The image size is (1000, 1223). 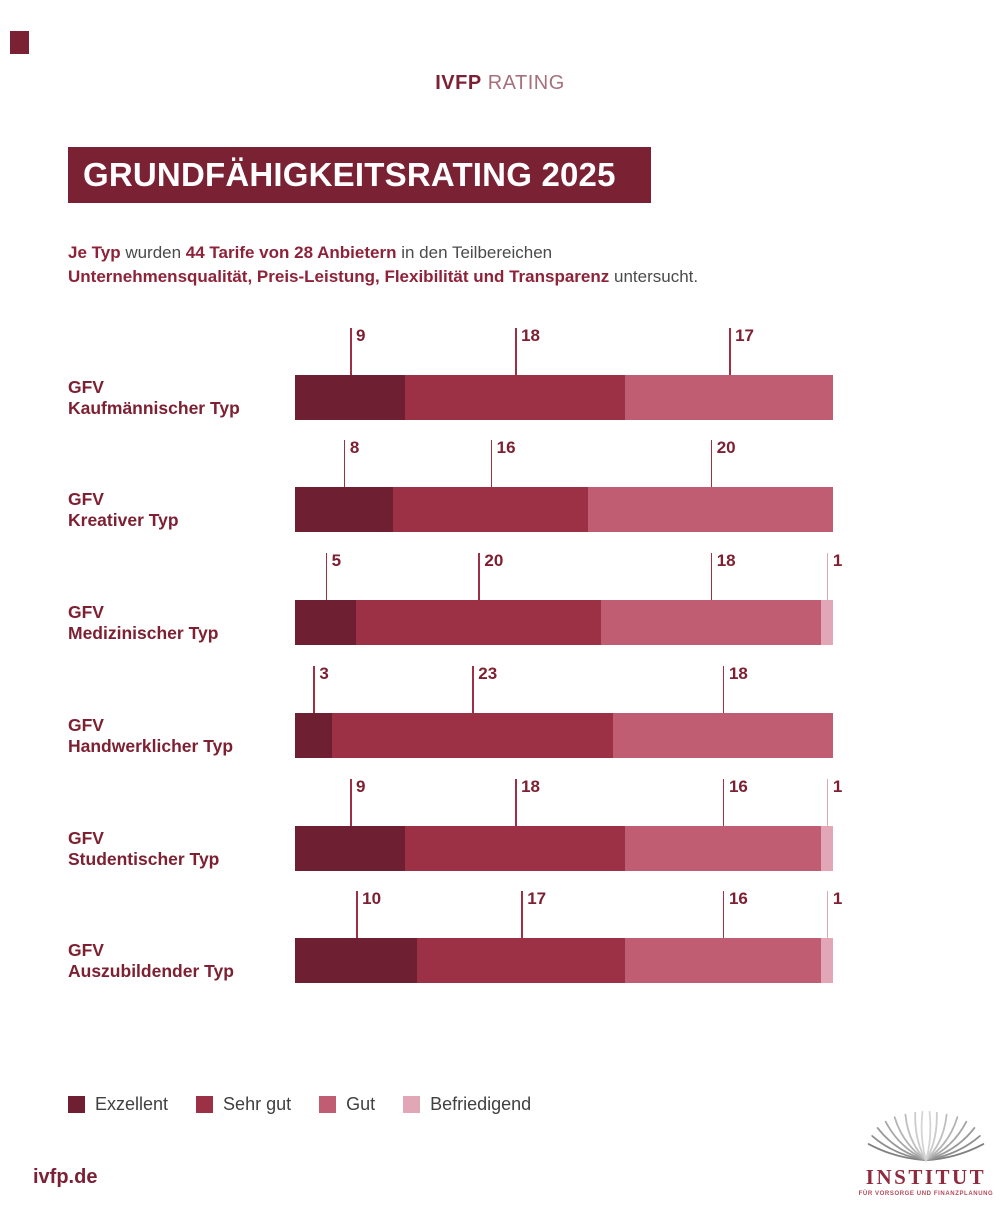 What do you see at coordinates (151, 735) in the screenshot?
I see `row-label: GFV Handwerklicher Typ` at bounding box center [151, 735].